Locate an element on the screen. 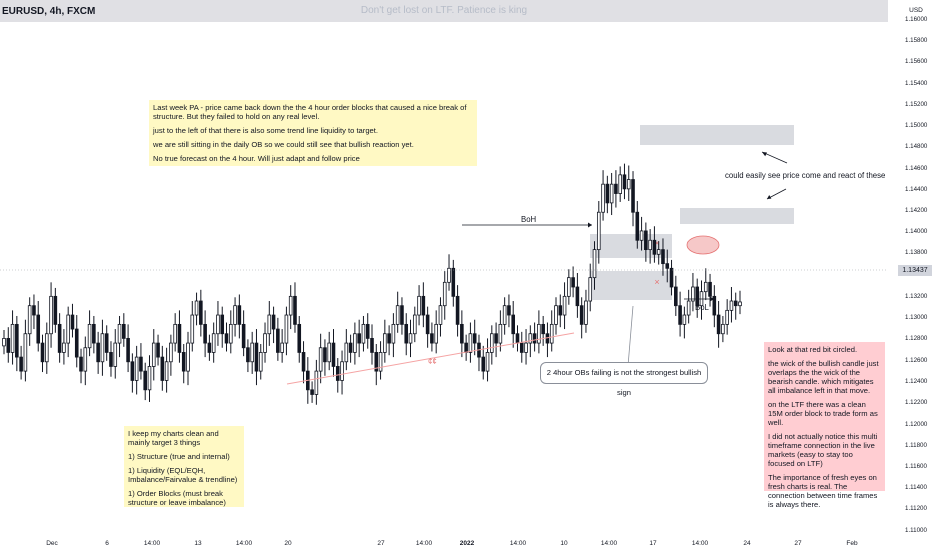 The width and height of the screenshot is (932, 550). x-tick-label: 6 is located at coordinates (107, 543).